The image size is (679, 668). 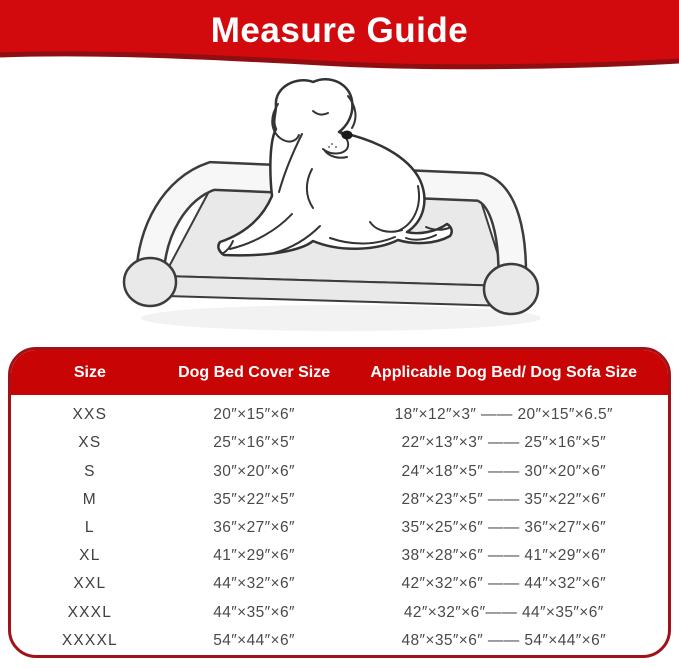 I want to click on cover-size-value: 35″×22″×5″, so click(x=254, y=499).